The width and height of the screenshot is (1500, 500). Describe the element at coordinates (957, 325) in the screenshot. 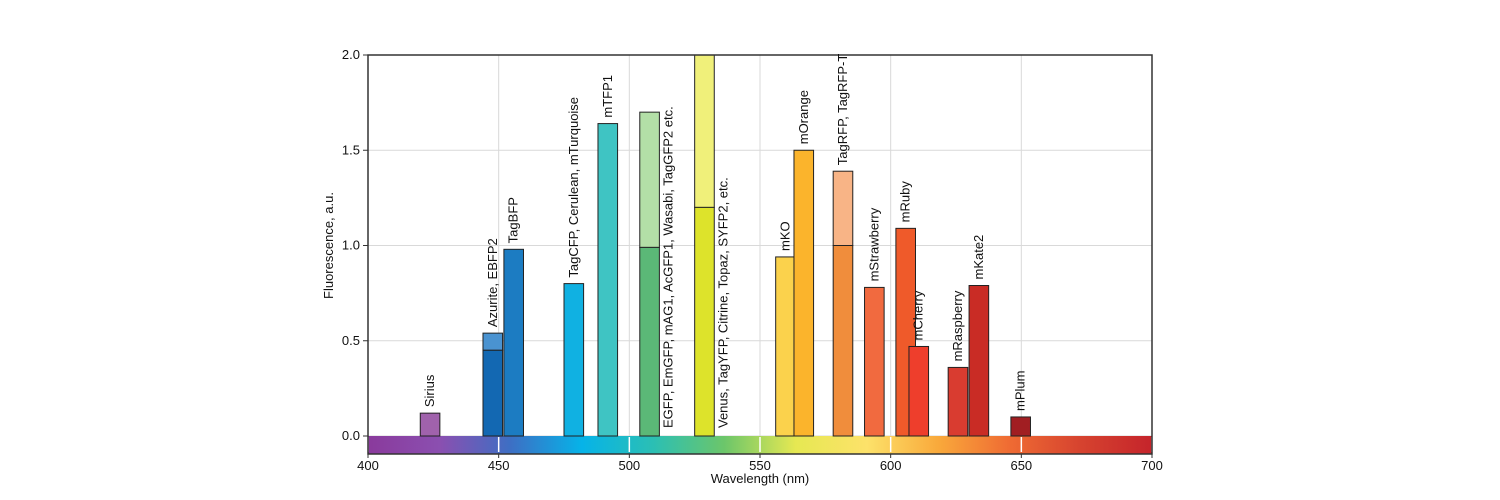

I see `bar-label: mRaspberry` at that location.